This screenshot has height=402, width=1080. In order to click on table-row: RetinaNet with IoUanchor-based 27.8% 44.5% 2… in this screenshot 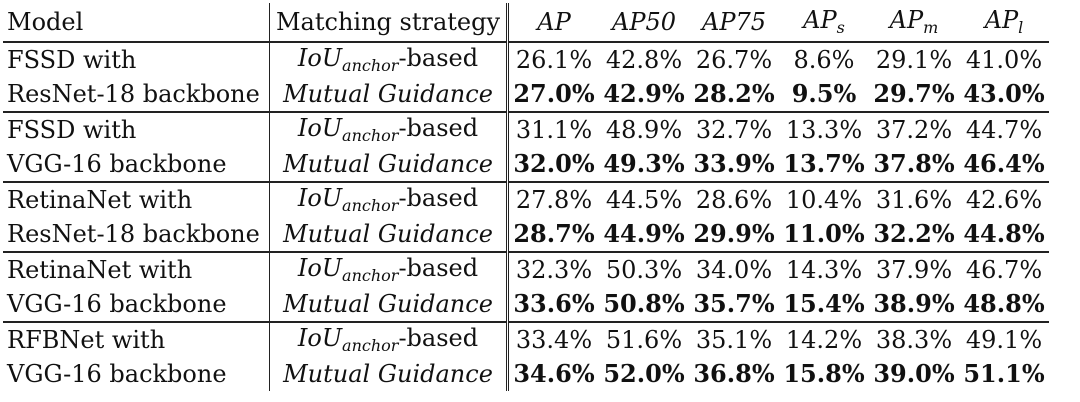, I will do `click(526, 199)`.